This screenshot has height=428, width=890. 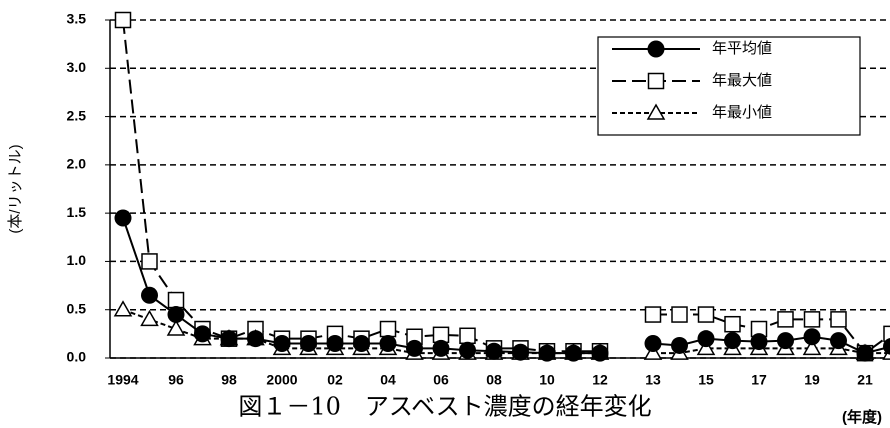 I want to click on x-tick-label: 19, so click(x=812, y=380).